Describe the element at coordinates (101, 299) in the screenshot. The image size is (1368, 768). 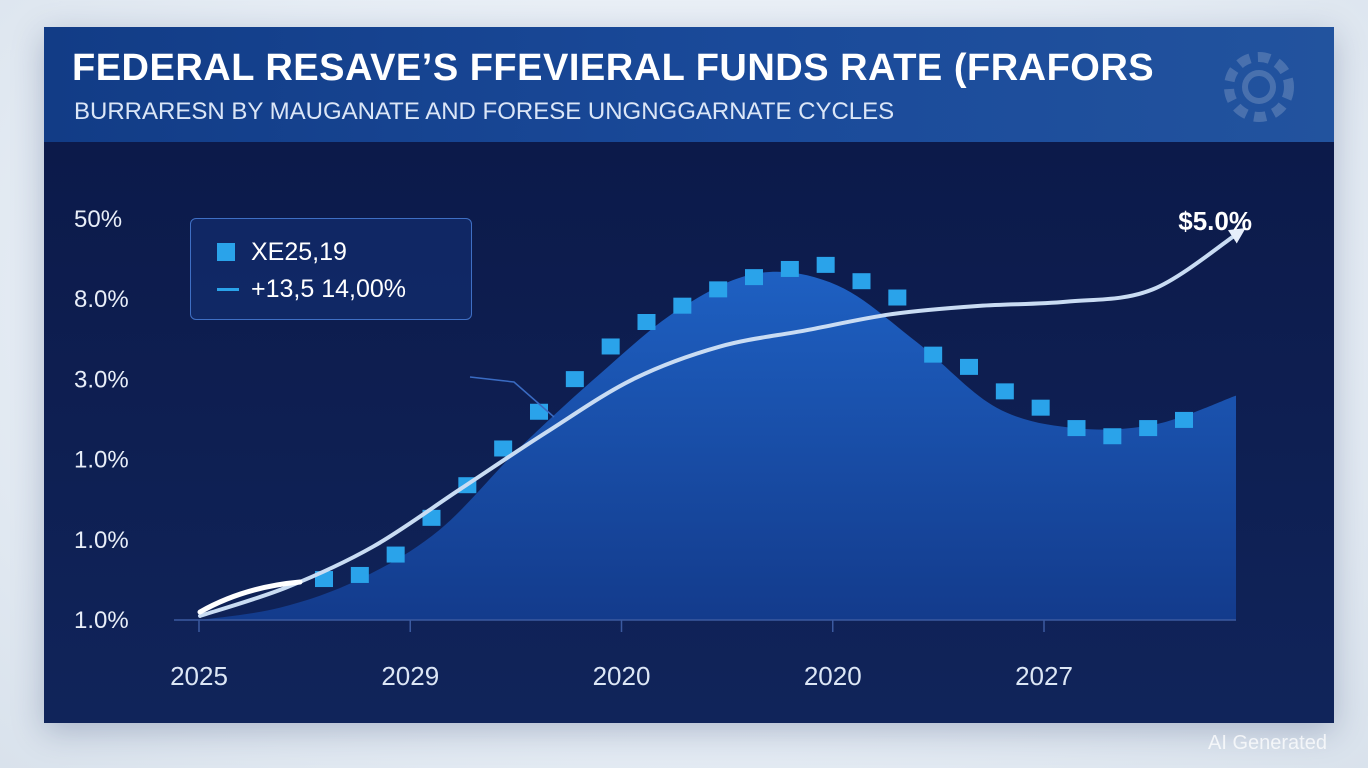
I see `y-tick-label: 8.0%` at that location.